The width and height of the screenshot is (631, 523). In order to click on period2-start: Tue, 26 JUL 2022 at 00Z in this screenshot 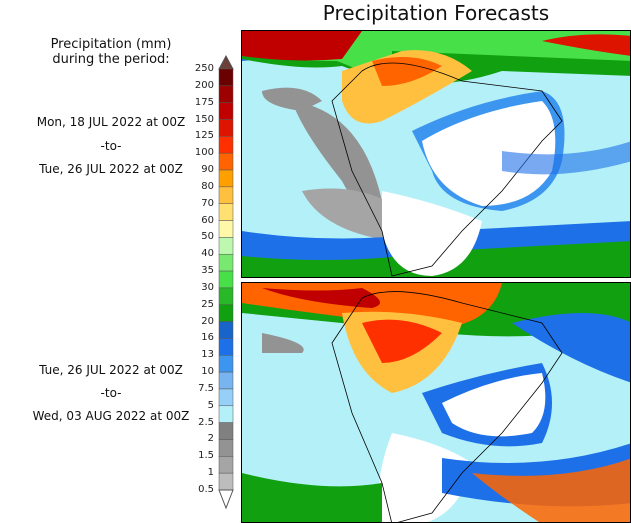, I will do `click(111, 370)`.